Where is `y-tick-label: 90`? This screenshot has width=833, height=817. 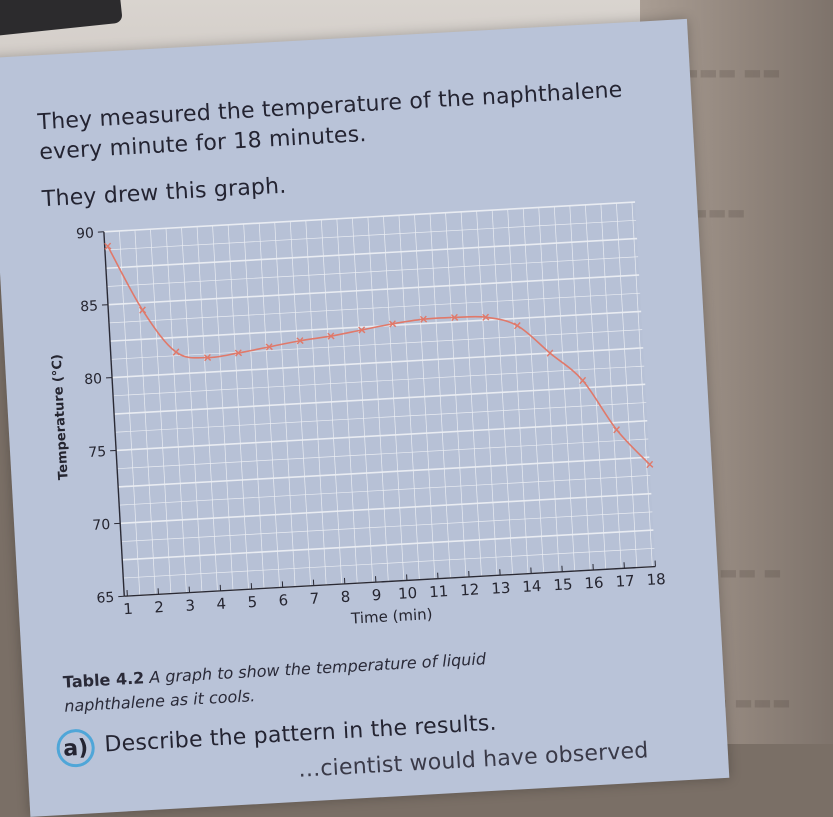
y-tick-label: 90 is located at coordinates (85, 233).